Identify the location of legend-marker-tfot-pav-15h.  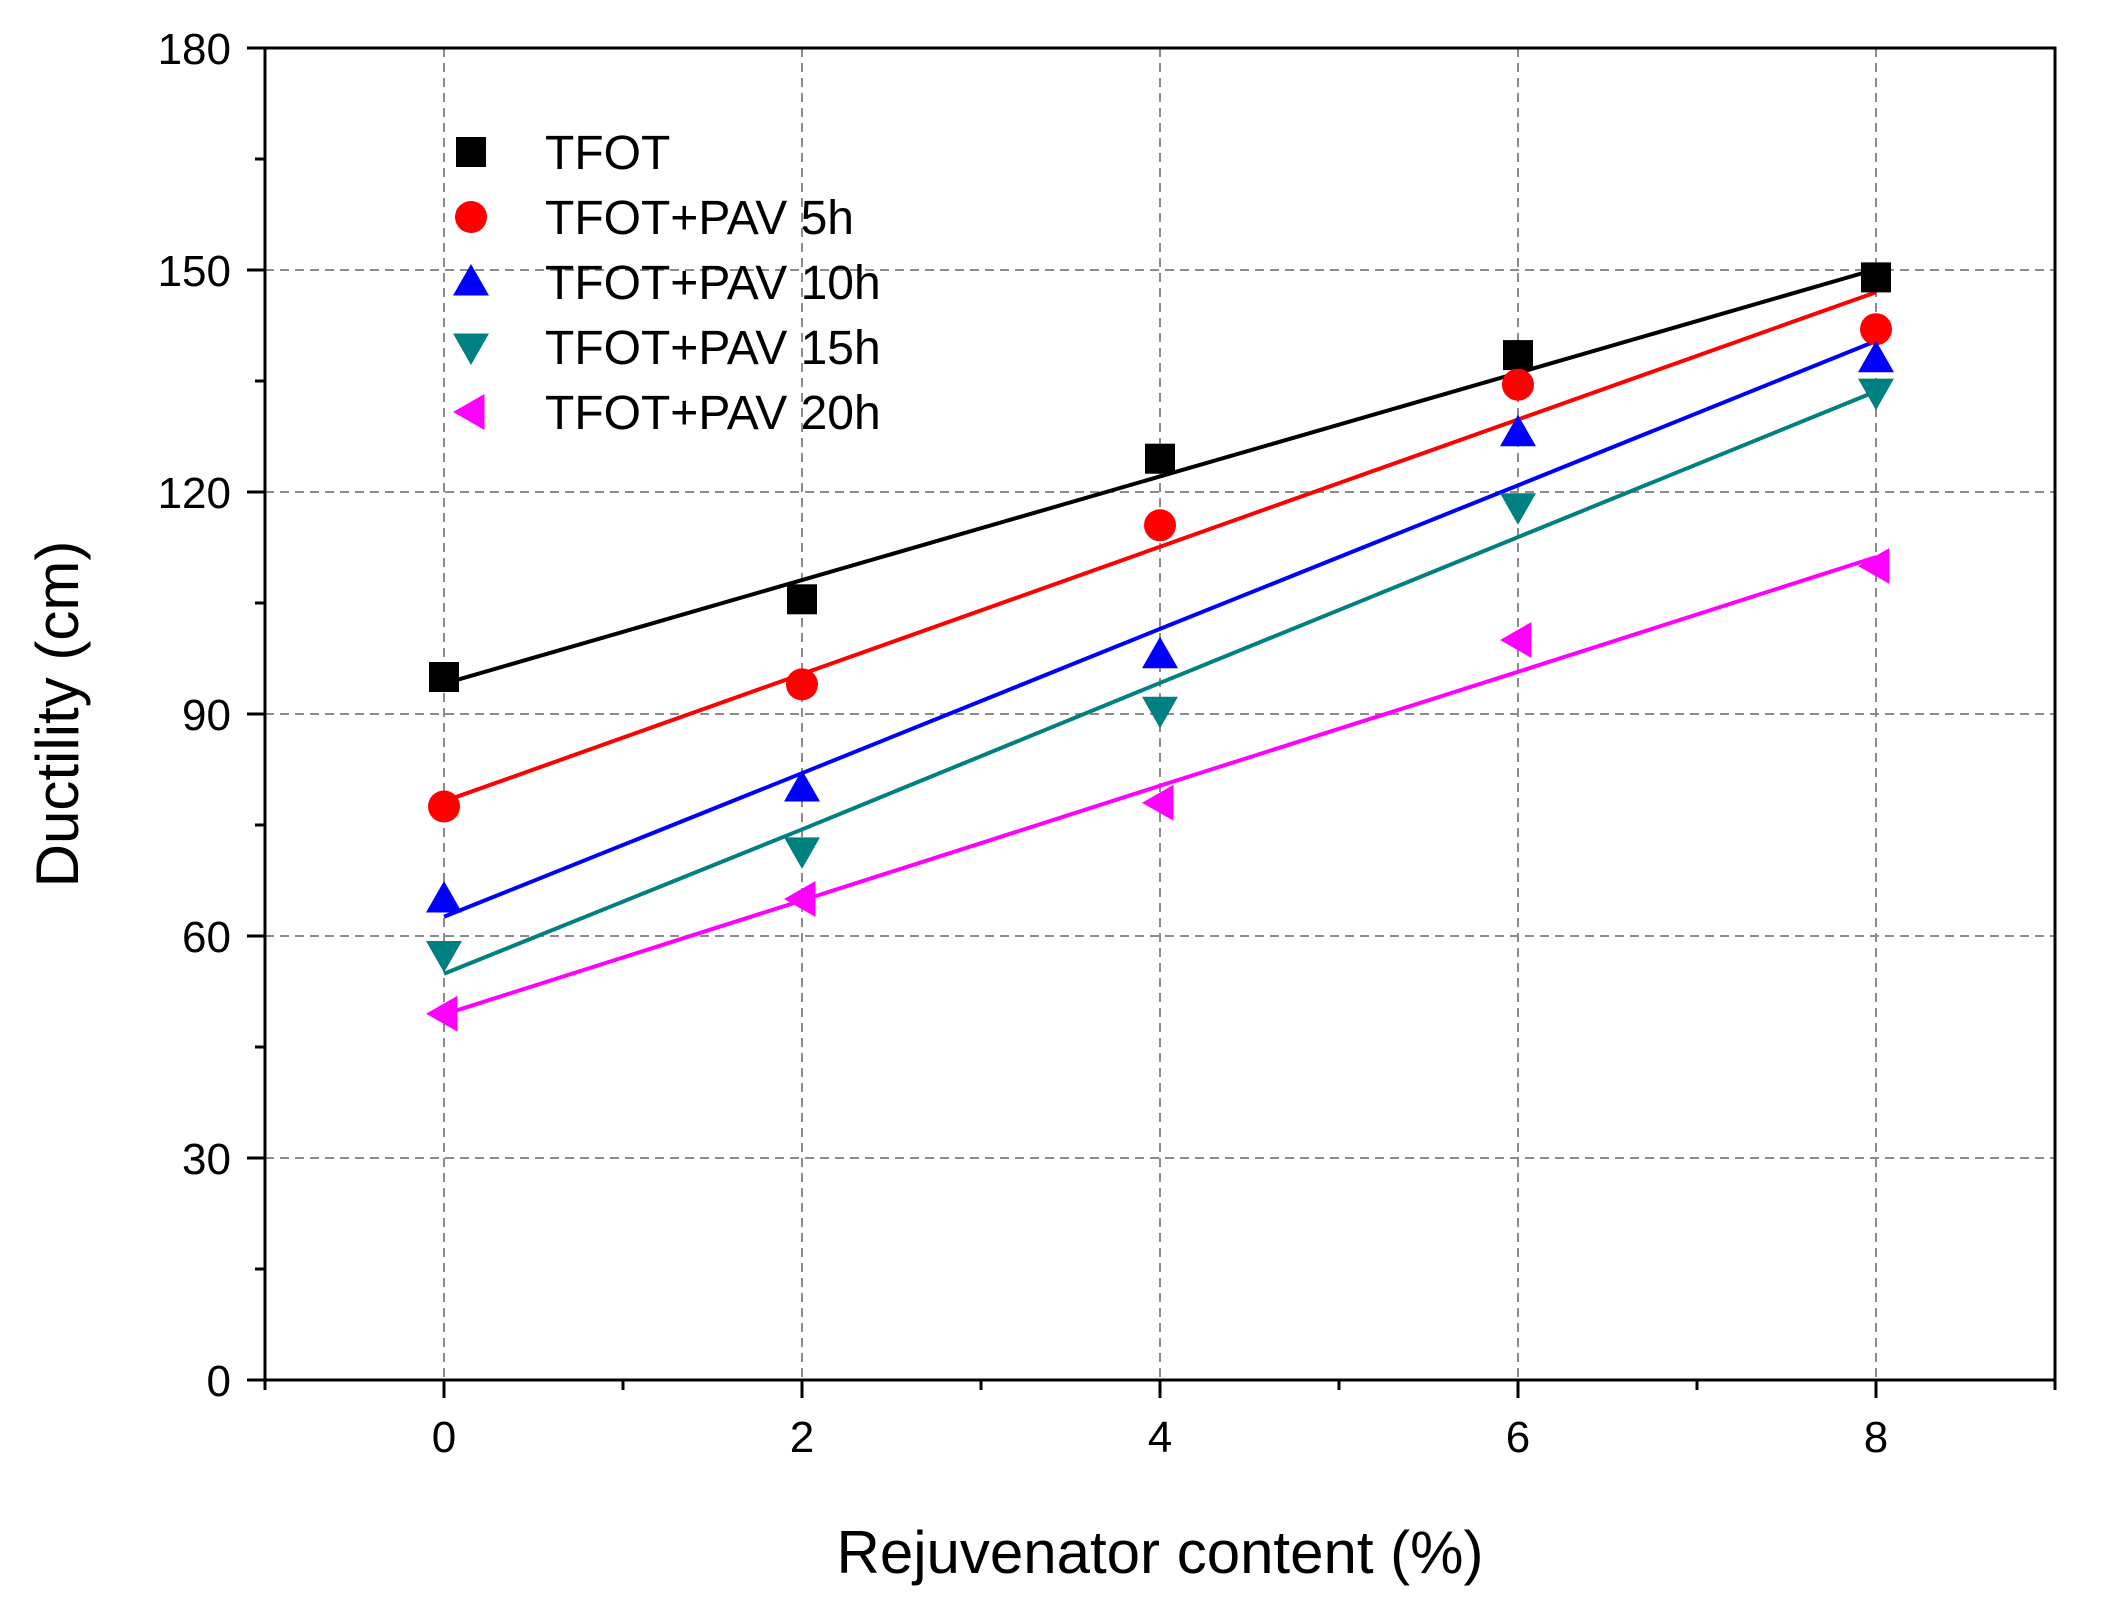
(471, 349).